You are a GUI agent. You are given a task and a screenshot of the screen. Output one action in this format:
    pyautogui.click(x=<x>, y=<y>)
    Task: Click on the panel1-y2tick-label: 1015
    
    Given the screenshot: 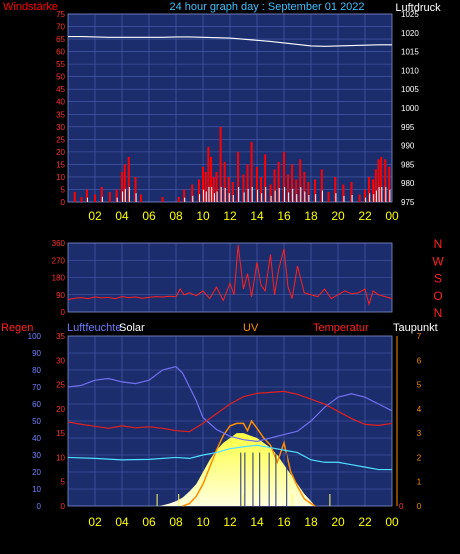 What is the action you would take?
    pyautogui.click(x=410, y=52)
    